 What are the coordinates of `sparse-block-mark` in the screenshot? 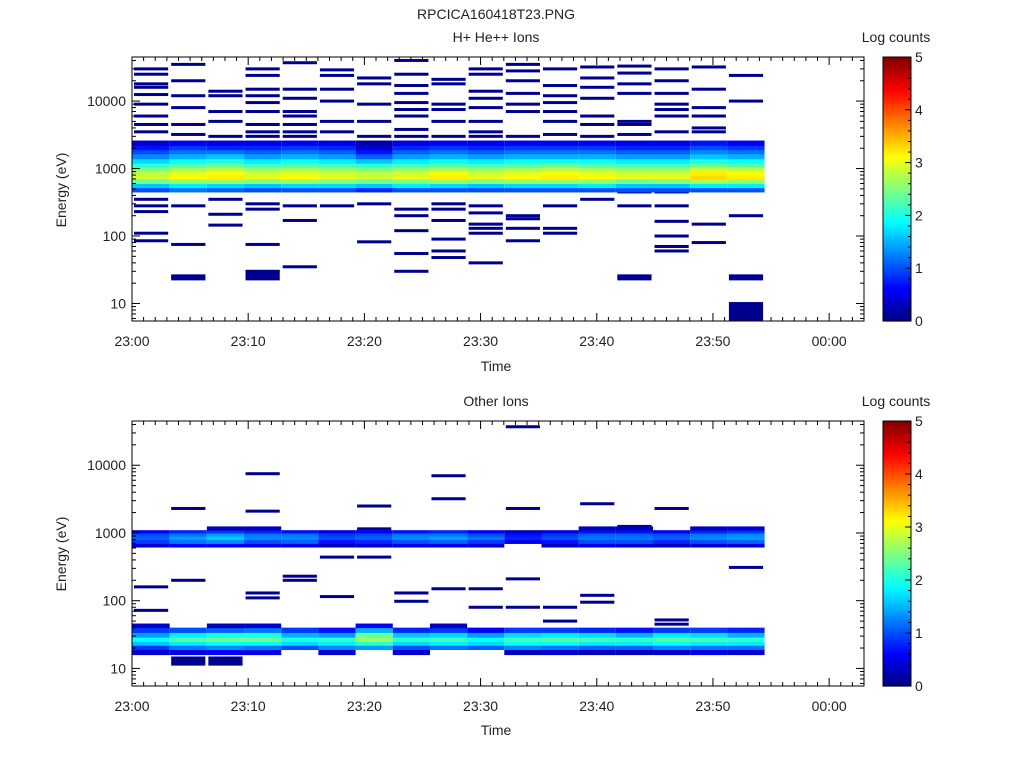 It's located at (634, 277).